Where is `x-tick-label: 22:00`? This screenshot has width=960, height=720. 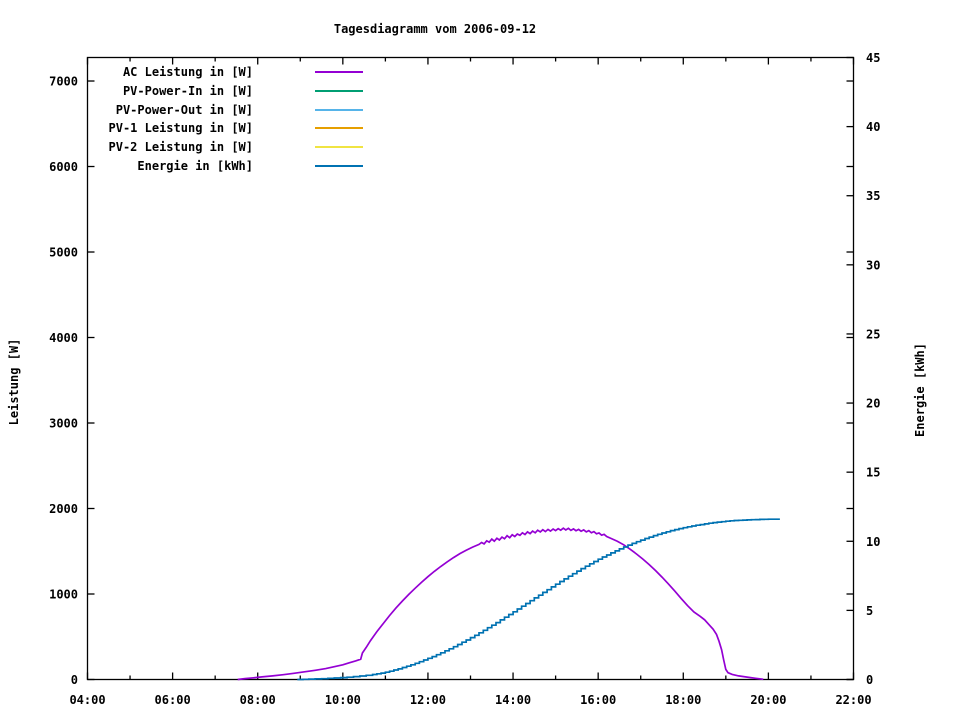 x-tick-label: 22:00 is located at coordinates (853, 700).